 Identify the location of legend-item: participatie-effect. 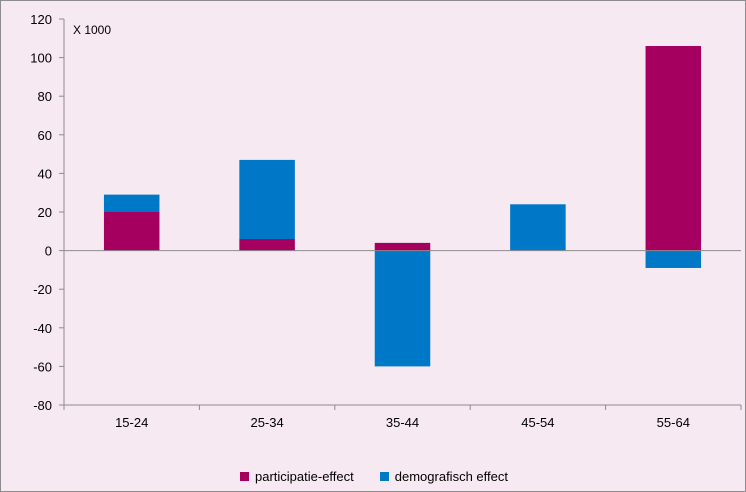
(297, 476).